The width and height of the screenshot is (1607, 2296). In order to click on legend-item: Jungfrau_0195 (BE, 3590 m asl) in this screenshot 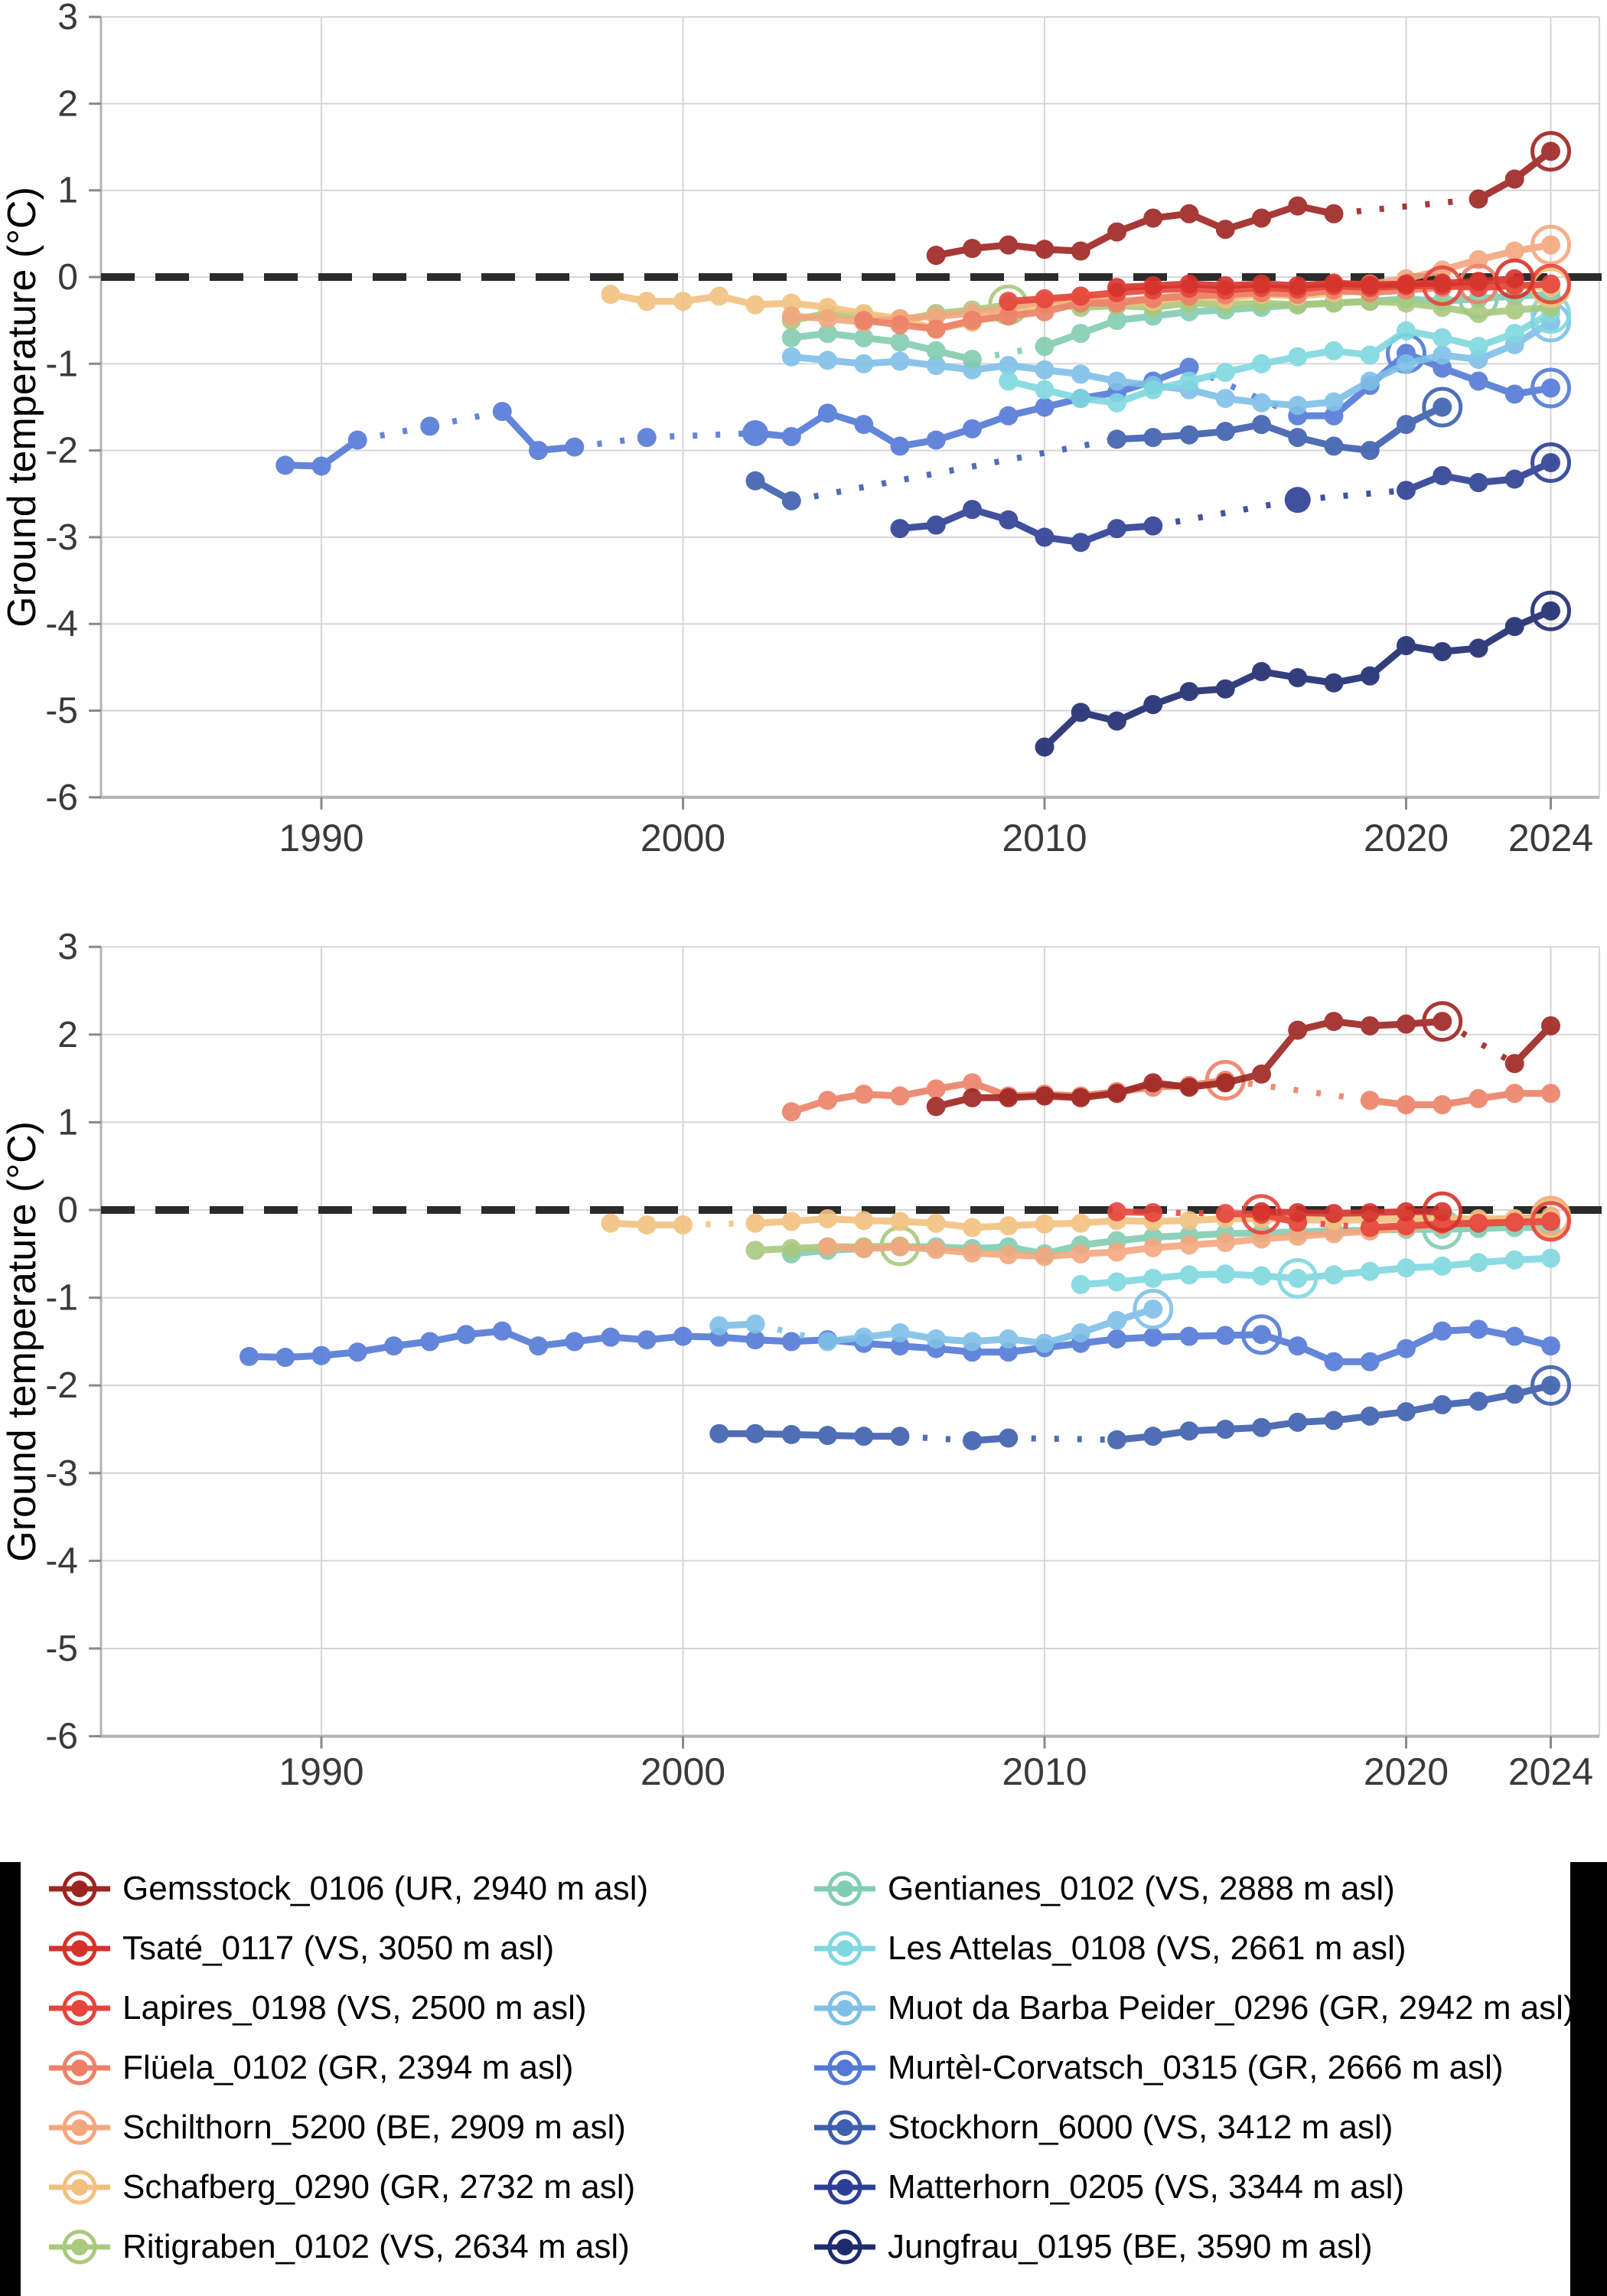, I will do `click(1093, 2247)`.